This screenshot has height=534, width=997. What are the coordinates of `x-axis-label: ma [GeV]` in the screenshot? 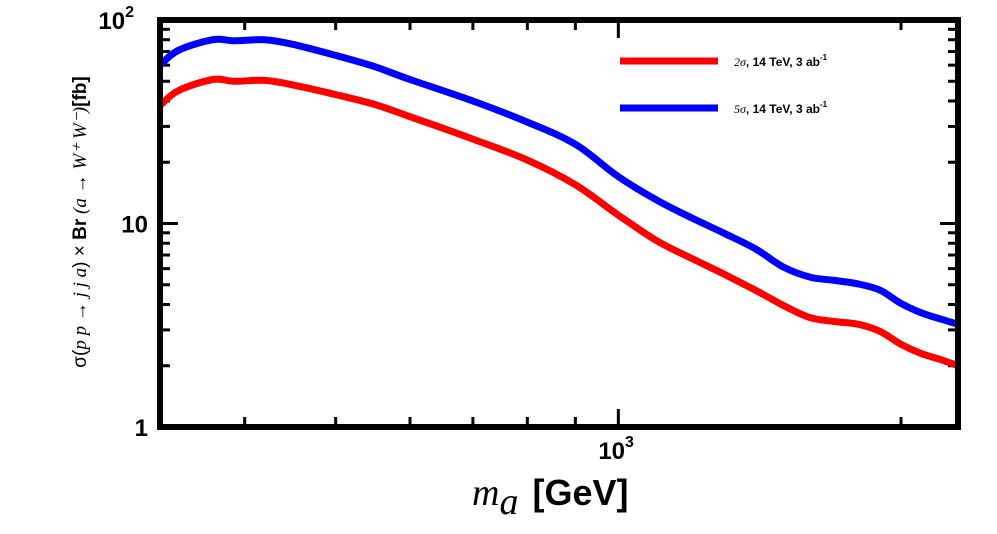 It's located at (550, 497).